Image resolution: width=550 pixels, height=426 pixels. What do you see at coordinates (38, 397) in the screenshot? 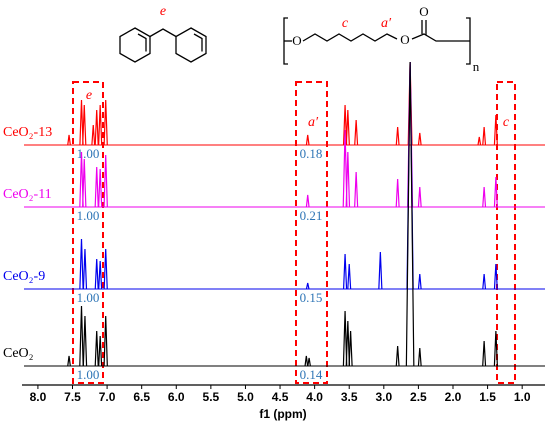
I see `x-tick-label: 8.0` at bounding box center [38, 397].